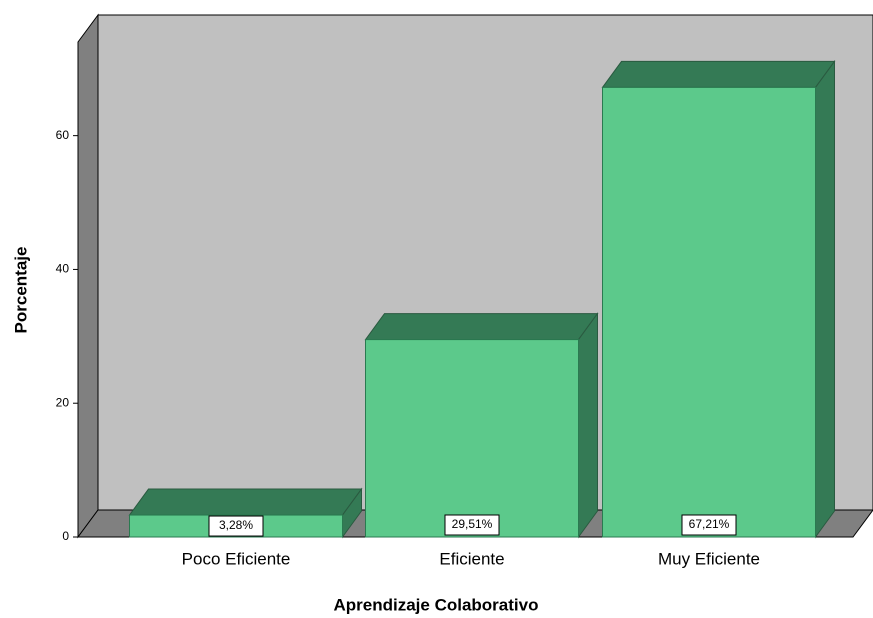  I want to click on left-wall, so click(88, 276).